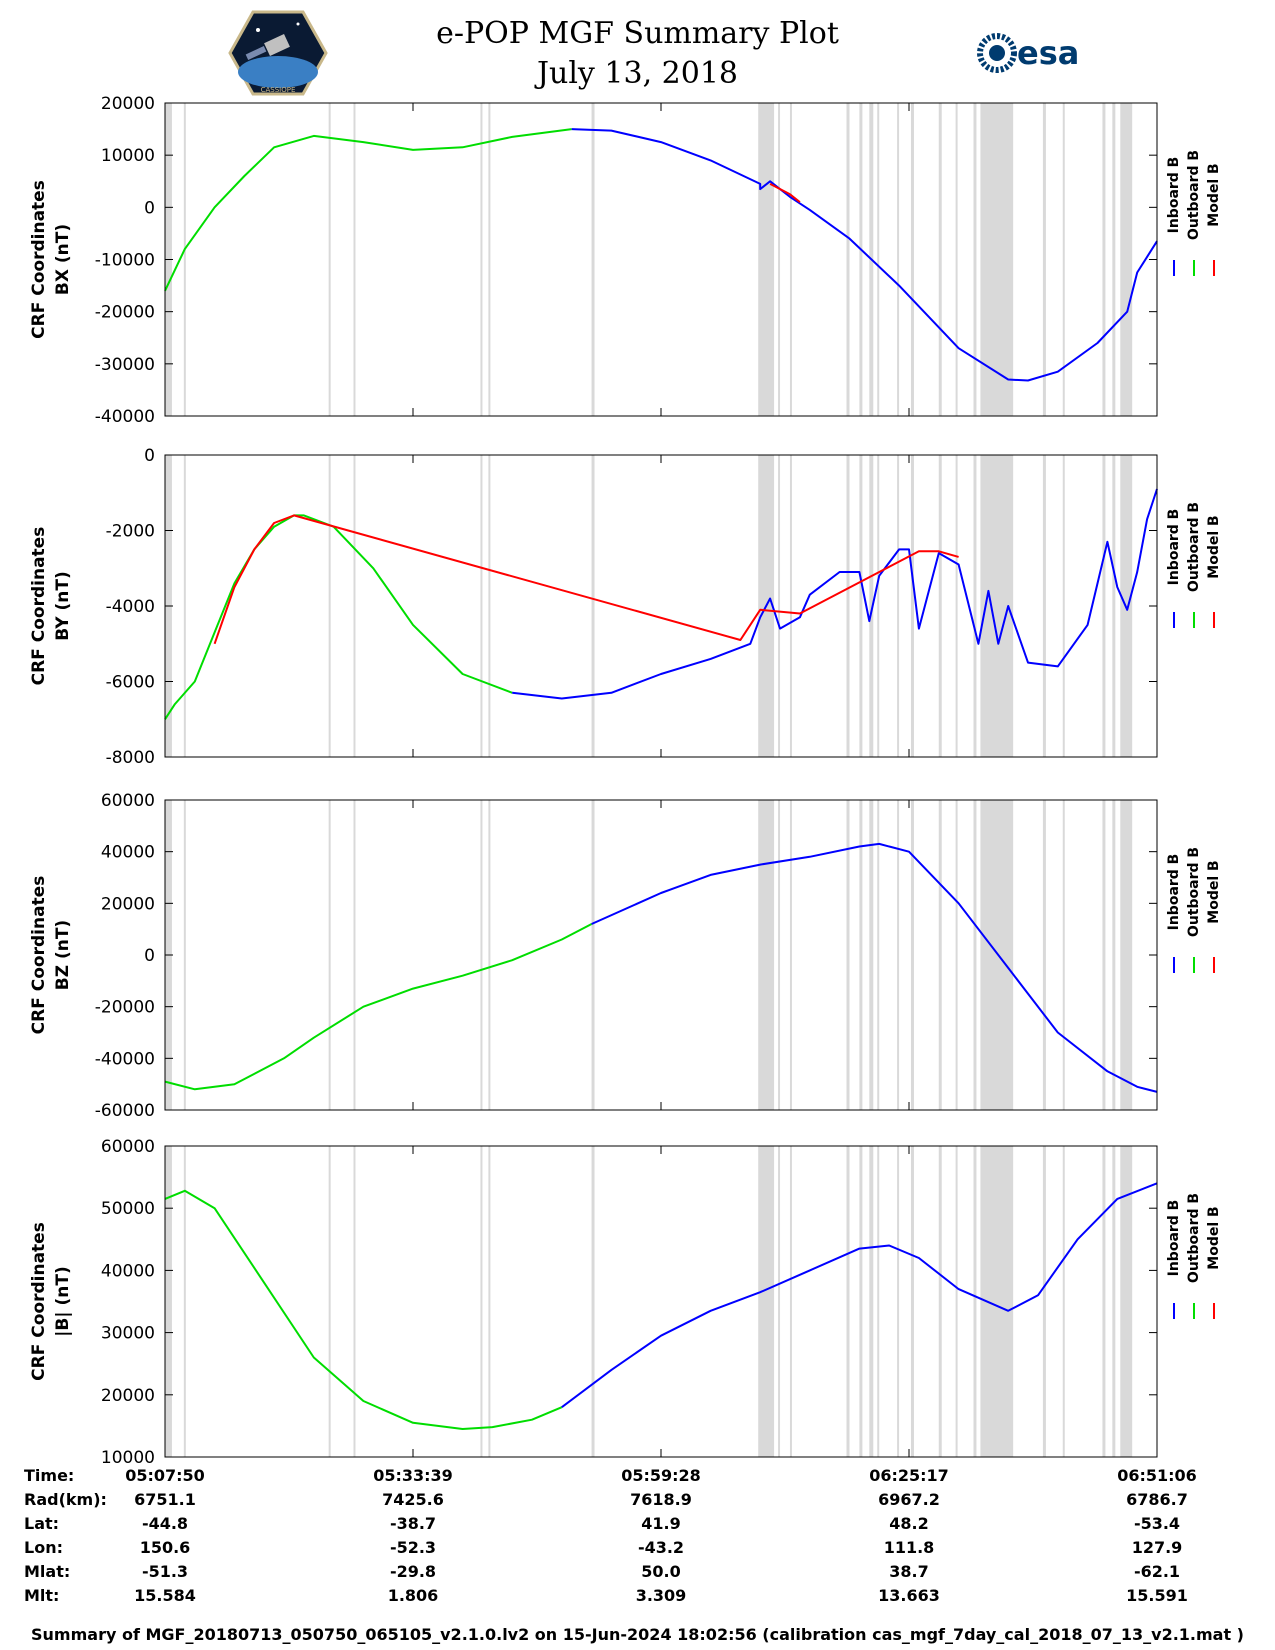 The image size is (1275, 1650). Describe the element at coordinates (63, 259) in the screenshot. I see `y-axis-label: BX (nT)` at that location.